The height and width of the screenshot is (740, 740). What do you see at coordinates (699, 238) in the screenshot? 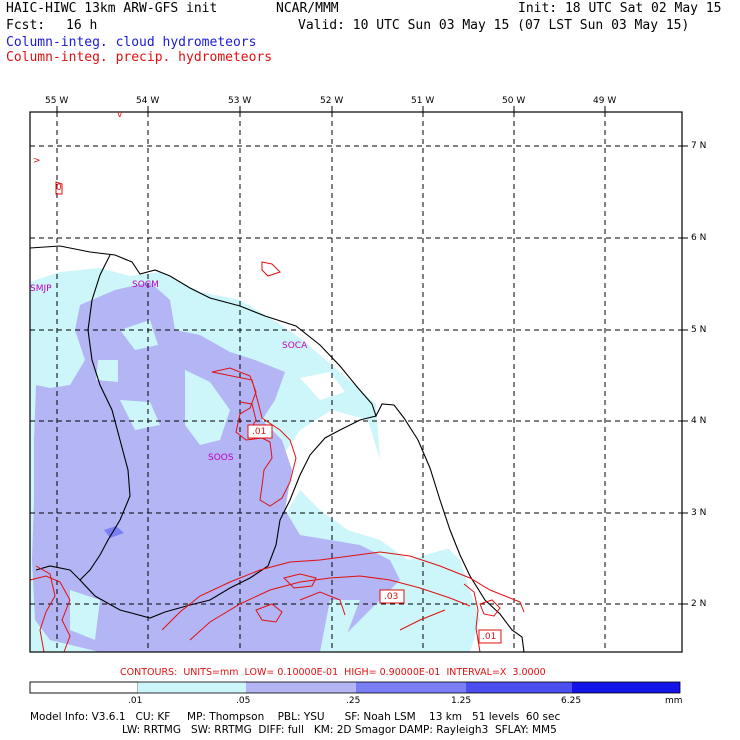
I see `lat-label-6n: 6 N` at bounding box center [699, 238].